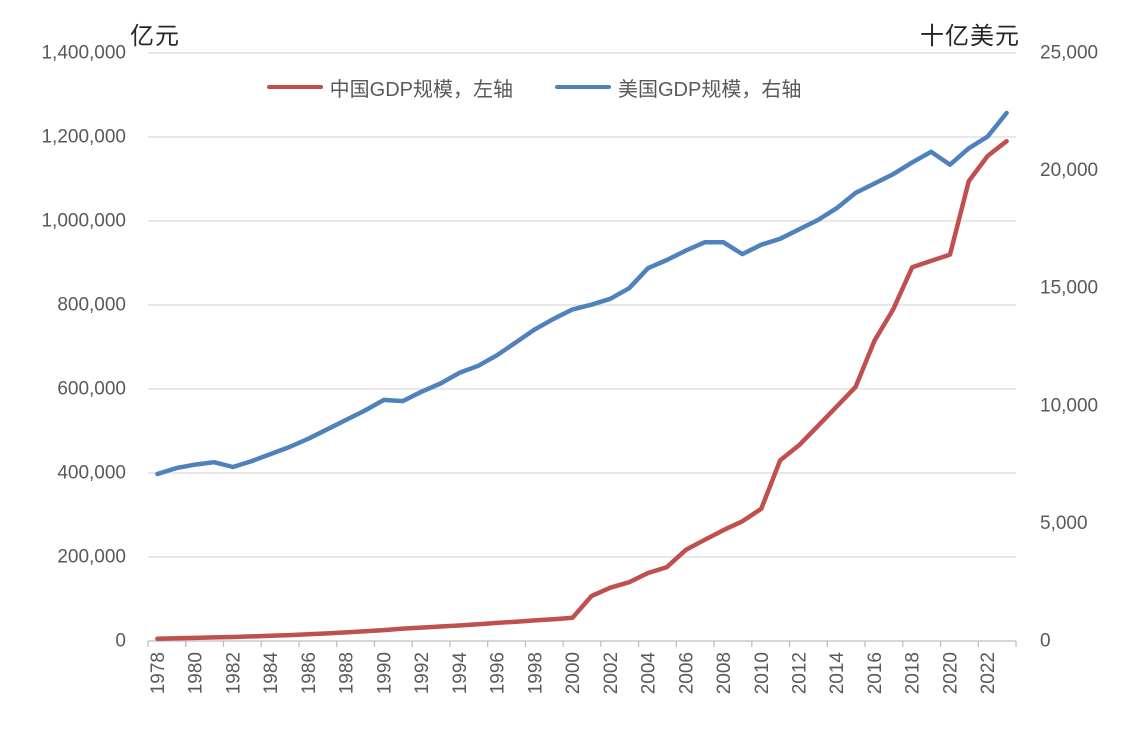 This screenshot has width=1128, height=736. Describe the element at coordinates (649, 673) in the screenshot. I see `x-axis-year-label: 2004` at that location.